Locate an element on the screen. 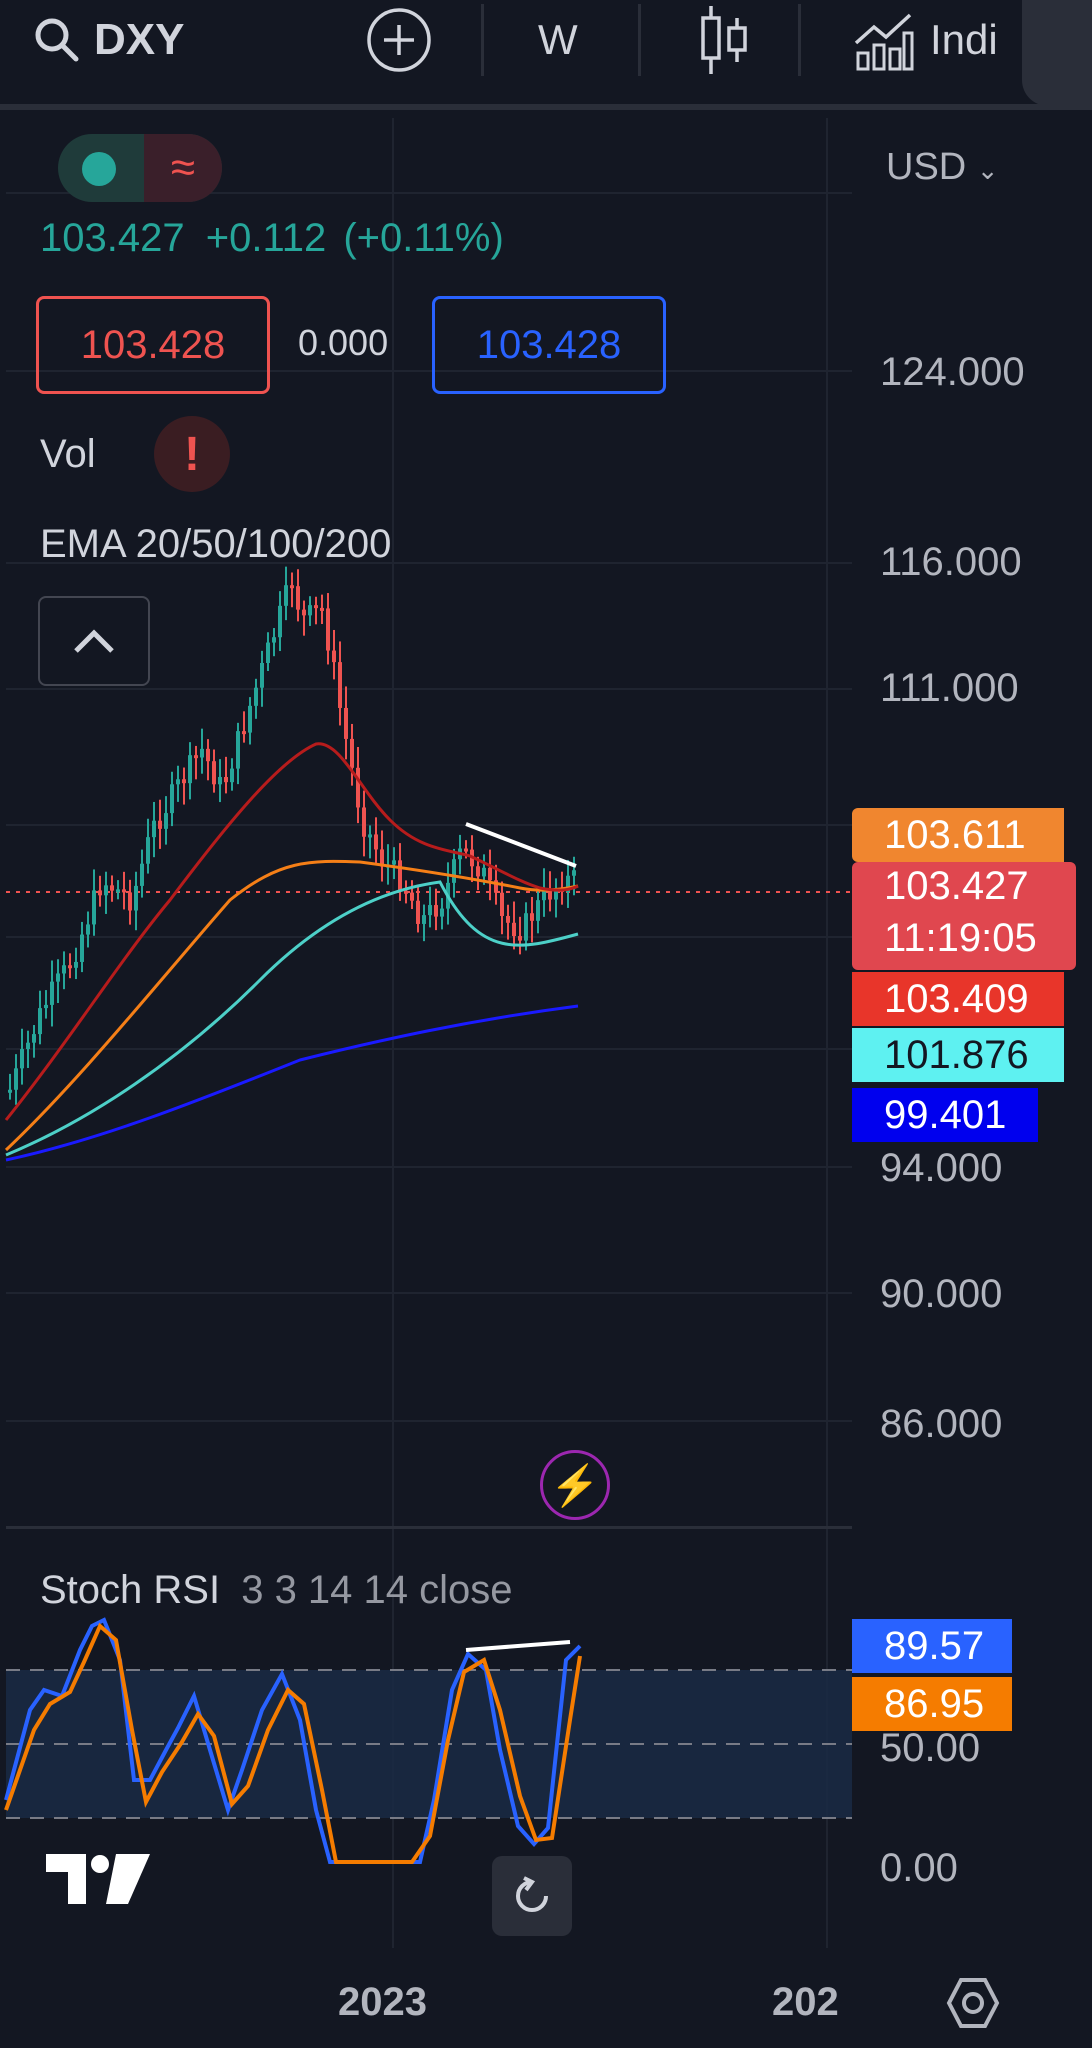 The height and width of the screenshot is (2048, 1092). collapse-legend-button is located at coordinates (94, 641).